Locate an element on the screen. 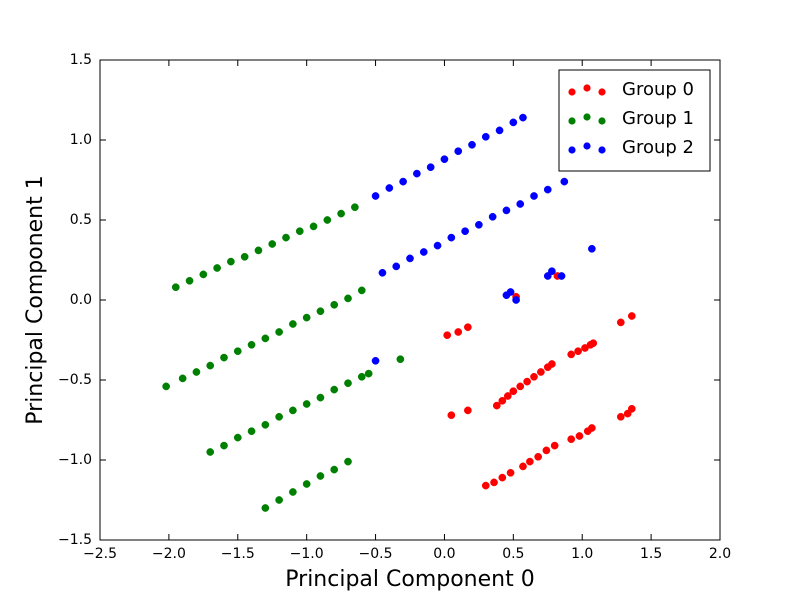 This screenshot has width=800, height=600. y-tick-label: 0.5 is located at coordinates (81, 220).